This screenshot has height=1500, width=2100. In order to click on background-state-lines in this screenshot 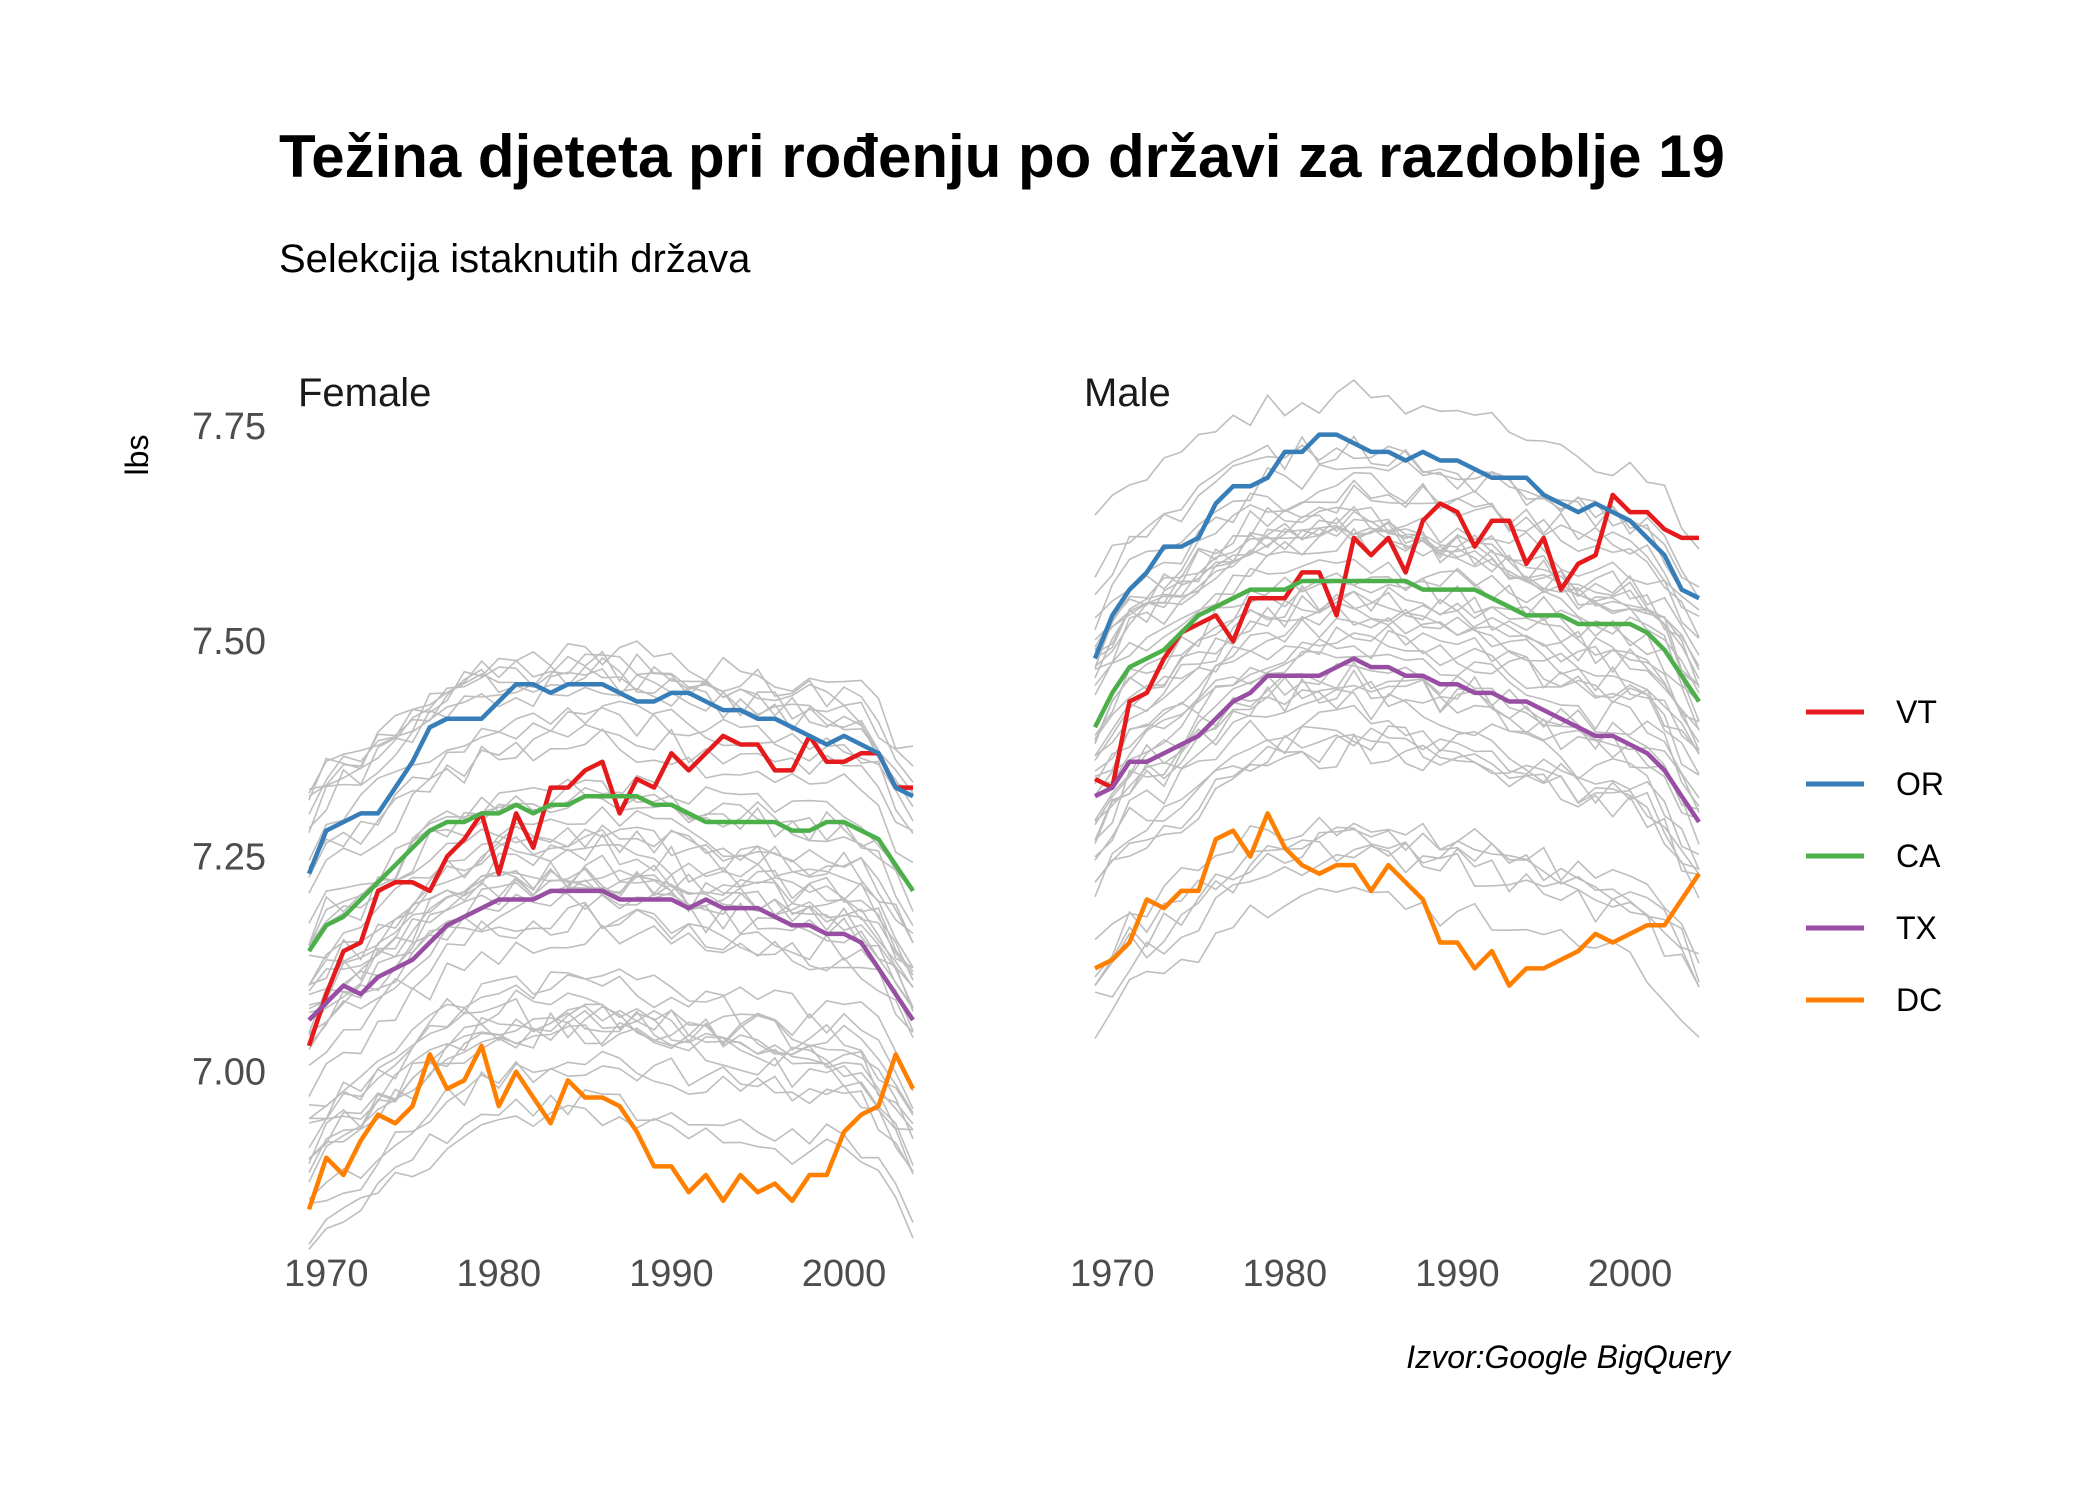, I will do `click(611, 945)`.